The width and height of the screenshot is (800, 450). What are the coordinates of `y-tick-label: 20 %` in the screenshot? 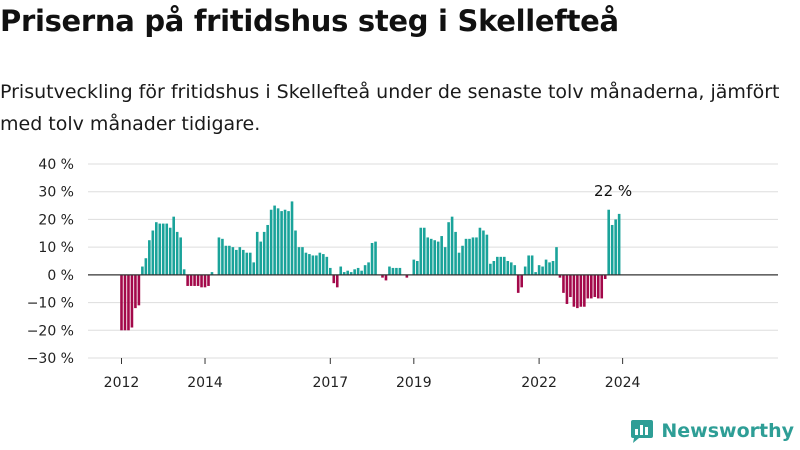 It's located at (56, 220).